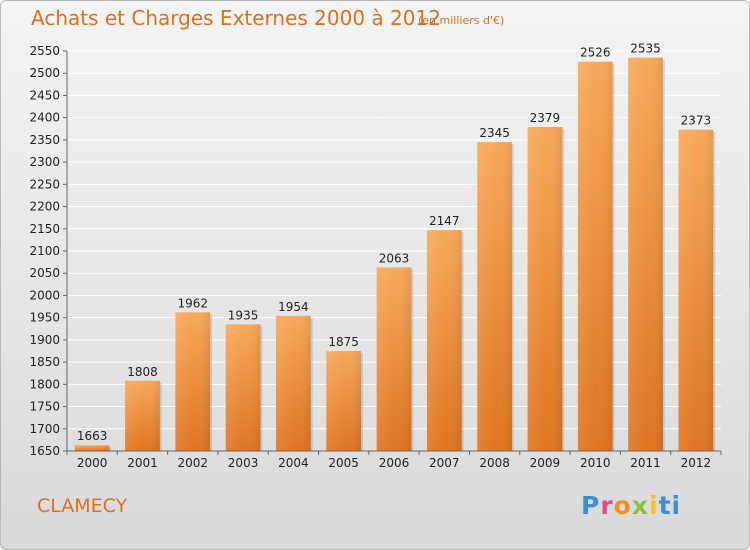 The width and height of the screenshot is (750, 550). What do you see at coordinates (44, 340) in the screenshot?
I see `y-tick-label: 1900` at bounding box center [44, 340].